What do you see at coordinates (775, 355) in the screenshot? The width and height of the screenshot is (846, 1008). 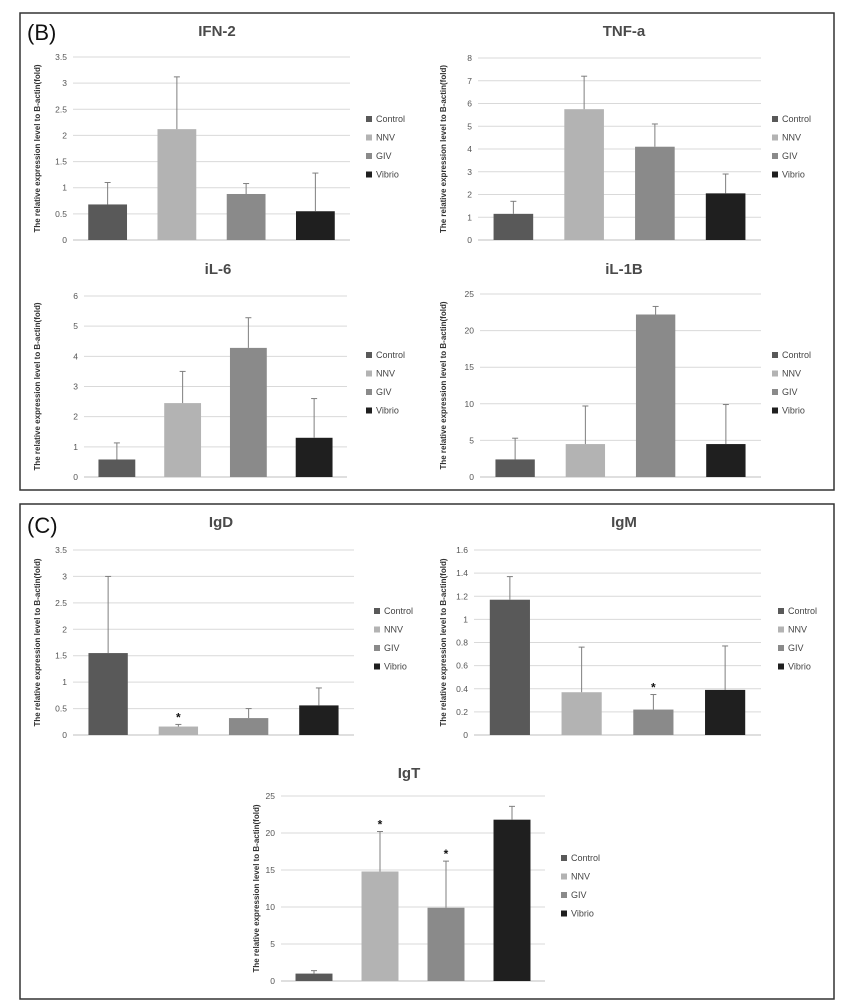 I see `il1b-legend-swatch-control` at bounding box center [775, 355].